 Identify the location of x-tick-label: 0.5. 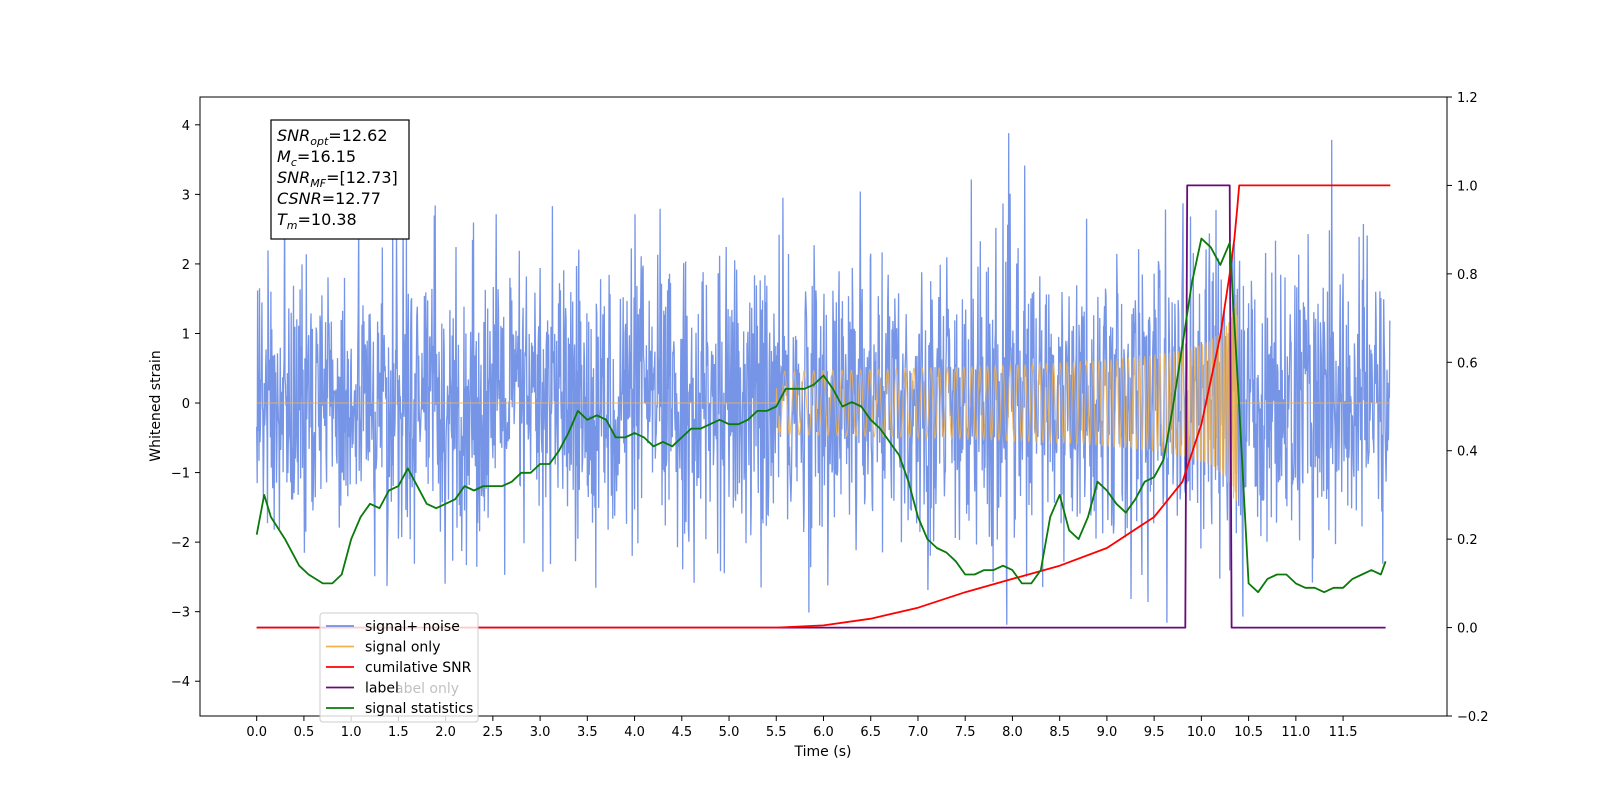
(304, 732).